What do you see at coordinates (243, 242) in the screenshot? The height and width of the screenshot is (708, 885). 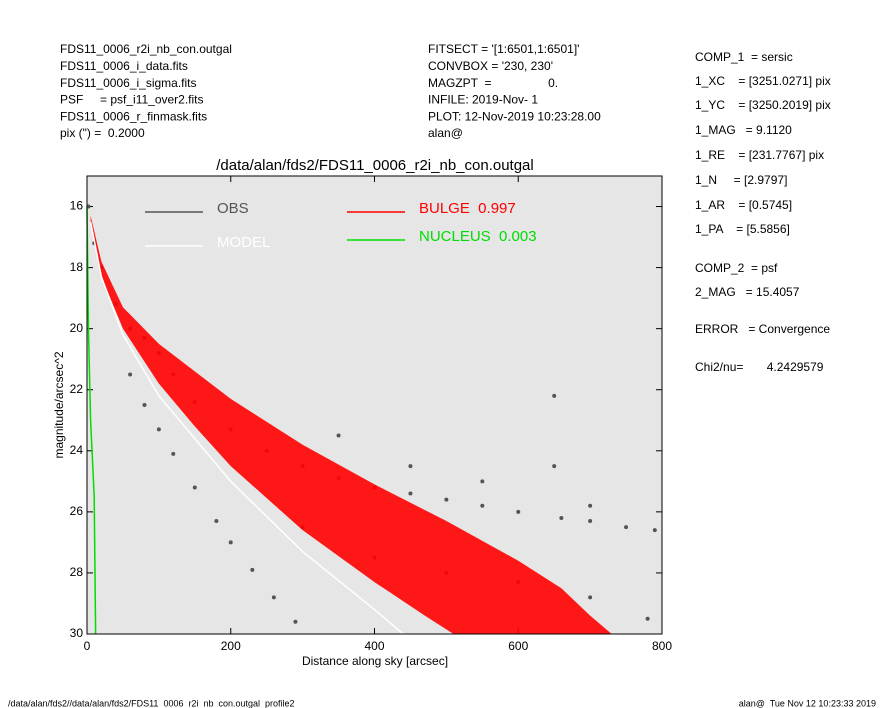 I see `legend-label: MODEL` at bounding box center [243, 242].